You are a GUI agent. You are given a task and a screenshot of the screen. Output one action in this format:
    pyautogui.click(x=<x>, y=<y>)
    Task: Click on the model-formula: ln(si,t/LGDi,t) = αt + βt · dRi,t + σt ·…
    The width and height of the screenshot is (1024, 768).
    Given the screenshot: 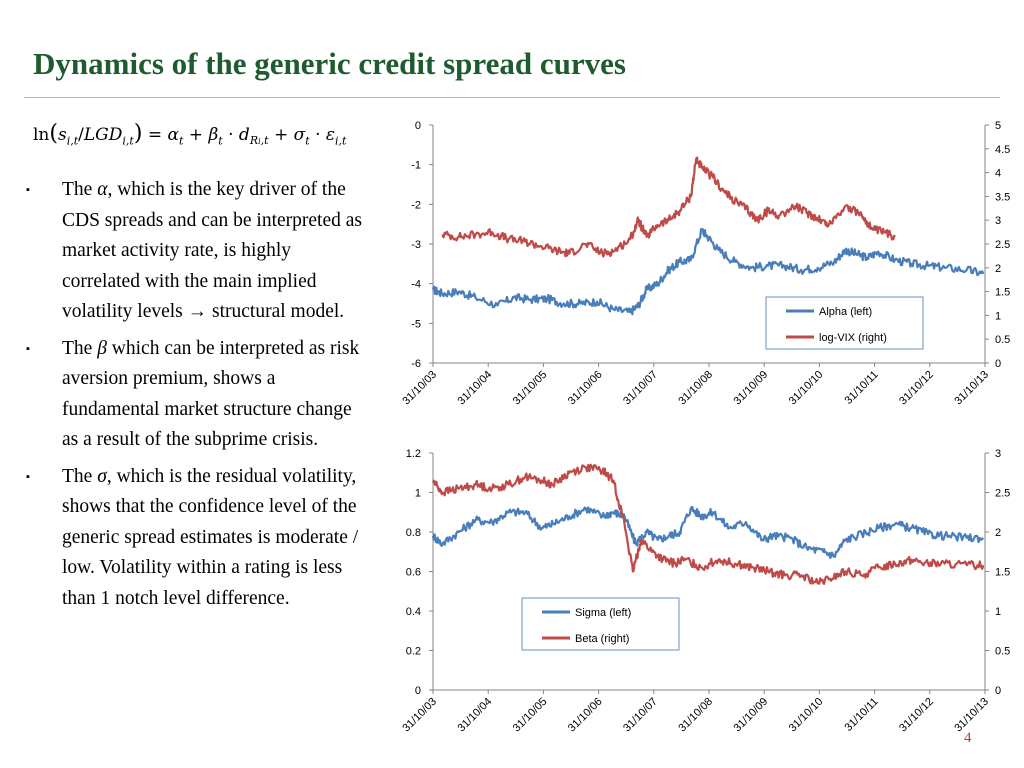 What is the action you would take?
    pyautogui.click(x=190, y=134)
    